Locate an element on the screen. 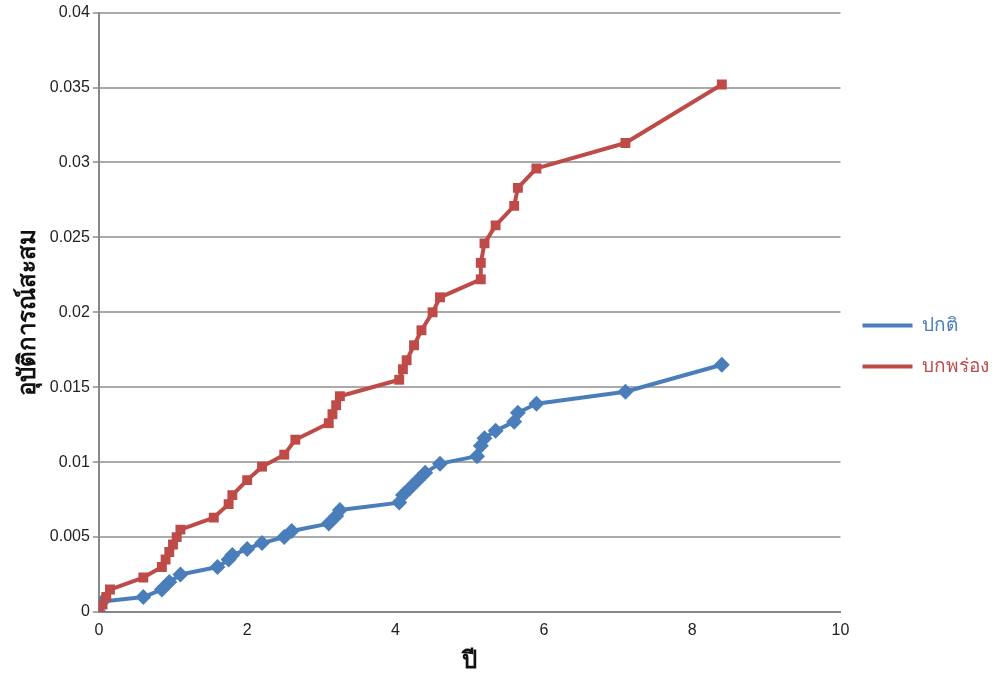 The width and height of the screenshot is (1003, 684). x-tick-label: 0 is located at coordinates (99, 630).